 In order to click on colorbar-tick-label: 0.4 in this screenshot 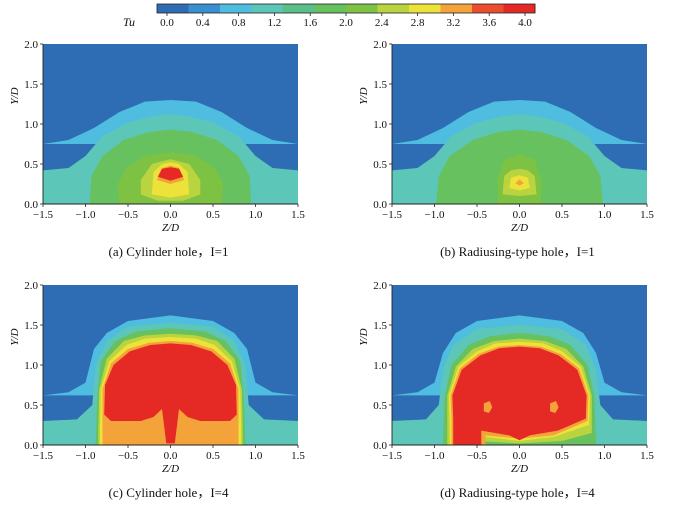, I will do `click(203, 23)`.